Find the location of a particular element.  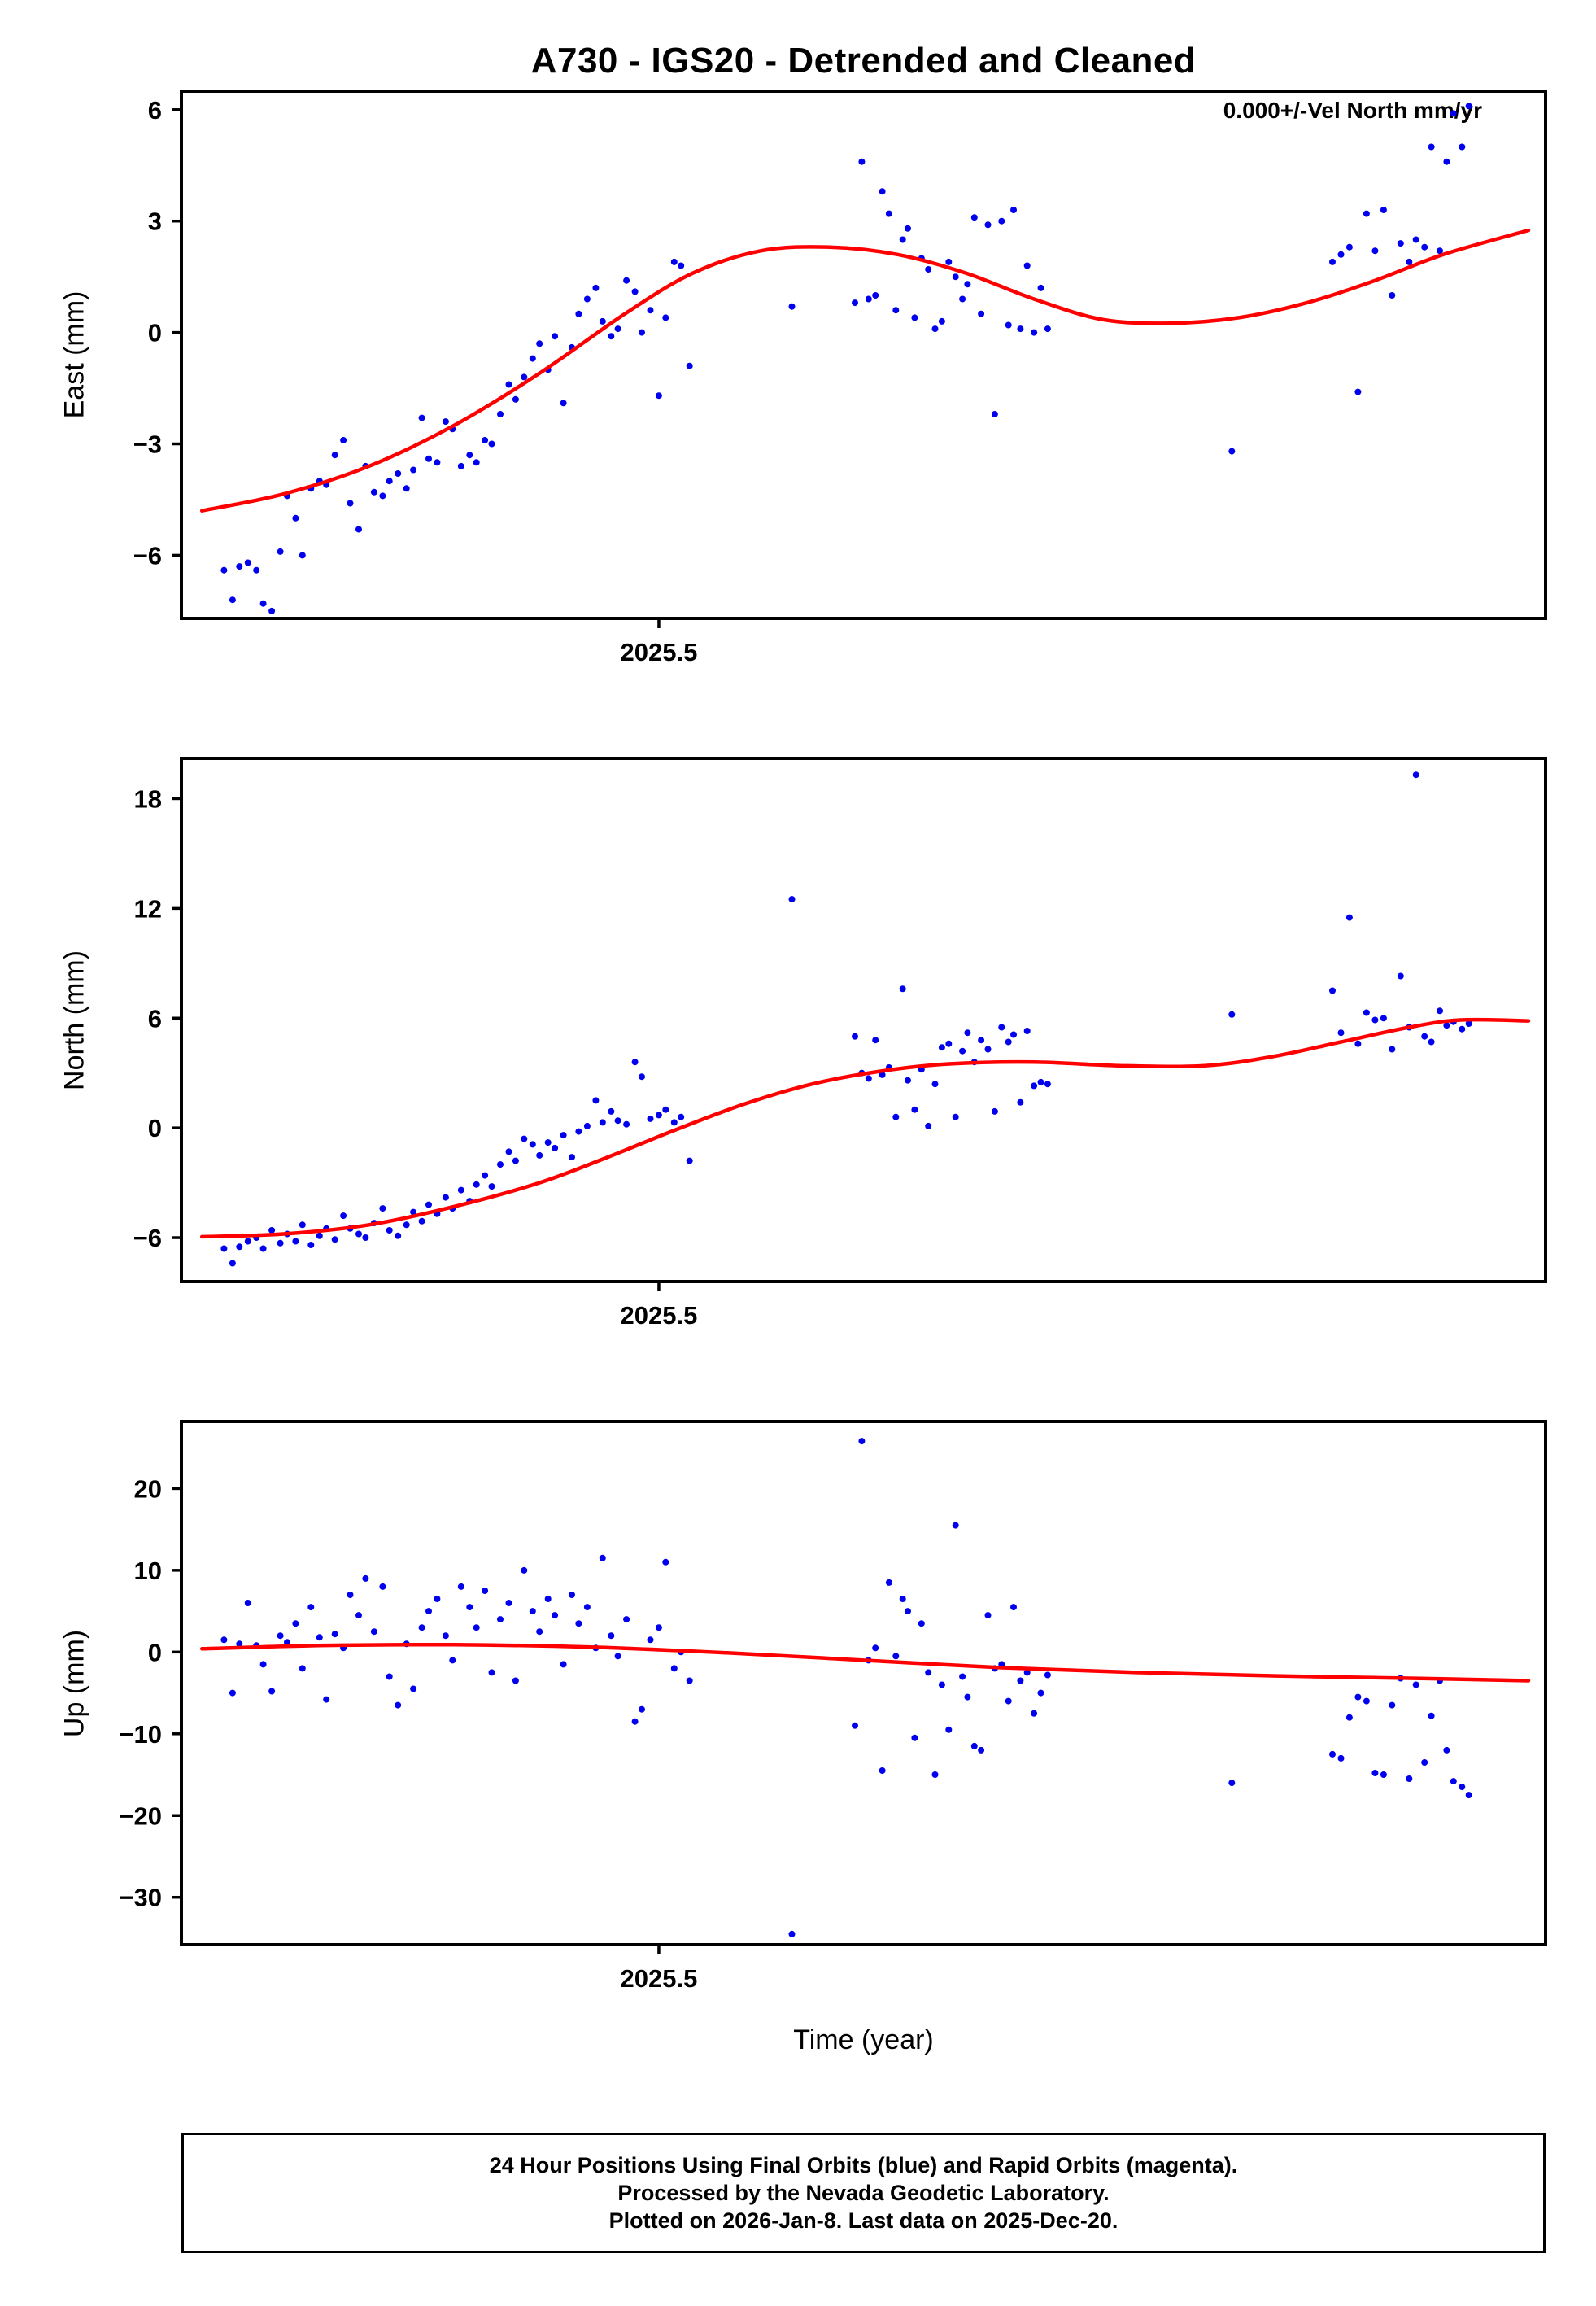

y-tick-label: −30 is located at coordinates (140, 1898).